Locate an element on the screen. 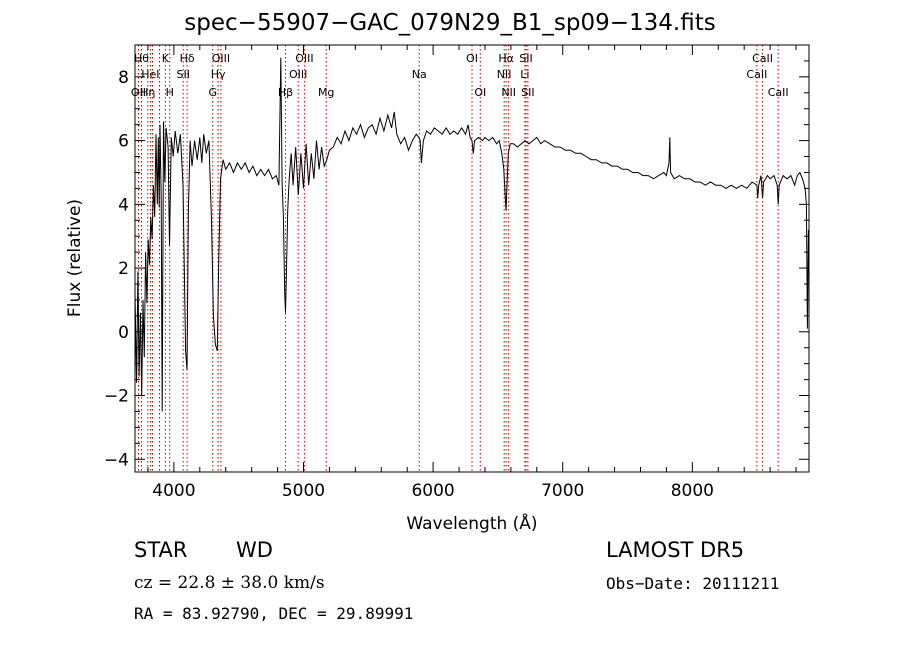 This screenshot has height=649, width=900. spectral-line-label: H is located at coordinates (170, 92).